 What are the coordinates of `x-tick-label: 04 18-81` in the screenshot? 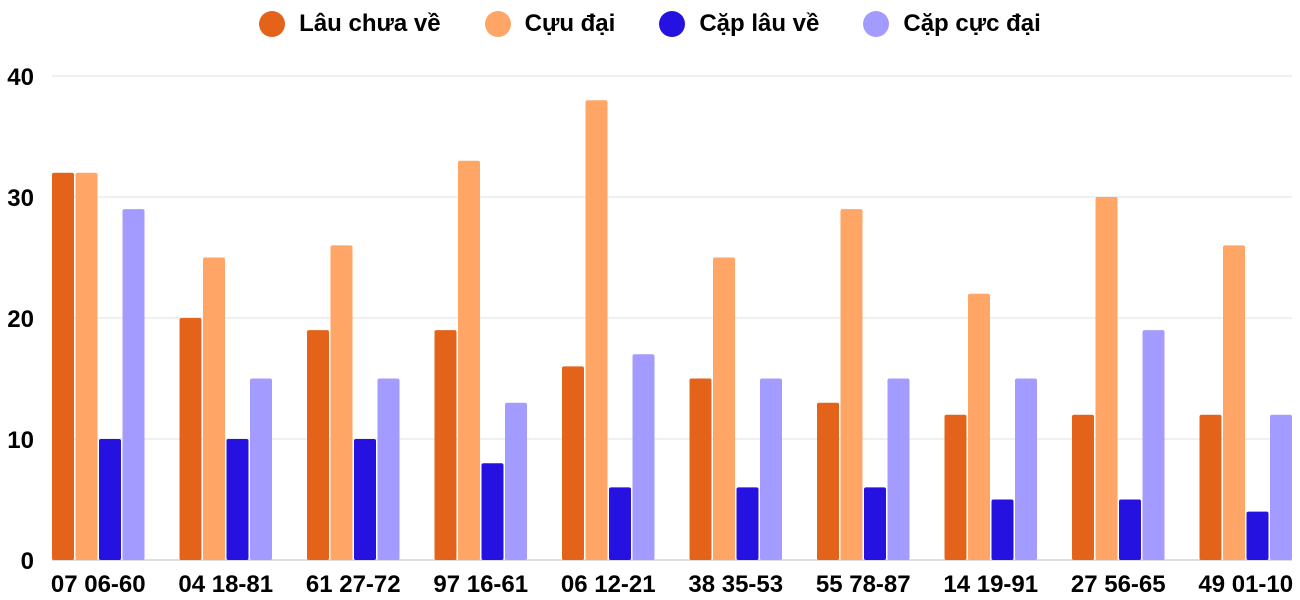 It's located at (225, 584).